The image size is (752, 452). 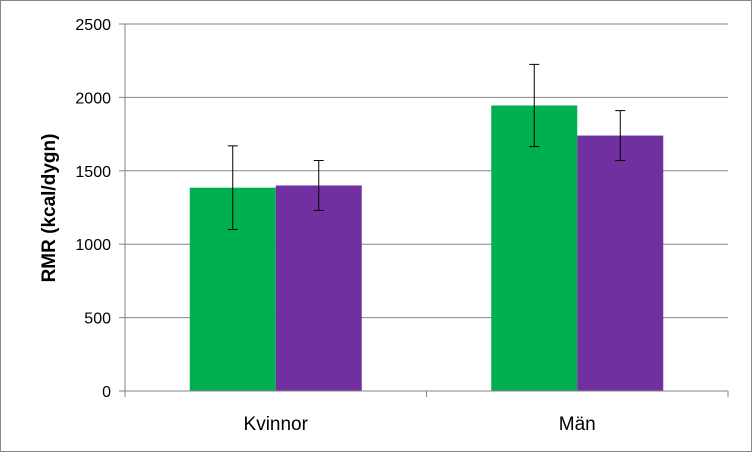 I want to click on y-axis-ticks: 0 500 1000 1500 2000 2500, so click(x=100, y=209).